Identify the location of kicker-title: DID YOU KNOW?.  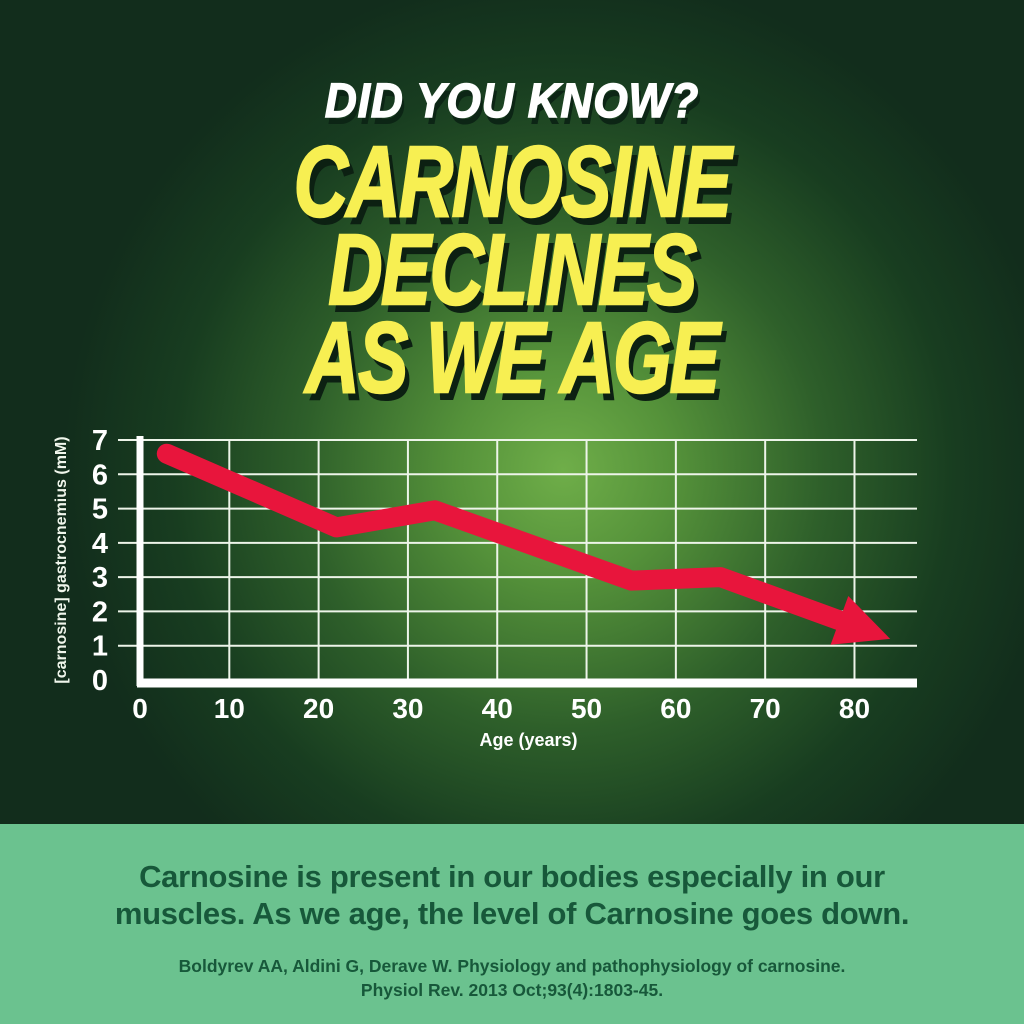
(512, 101).